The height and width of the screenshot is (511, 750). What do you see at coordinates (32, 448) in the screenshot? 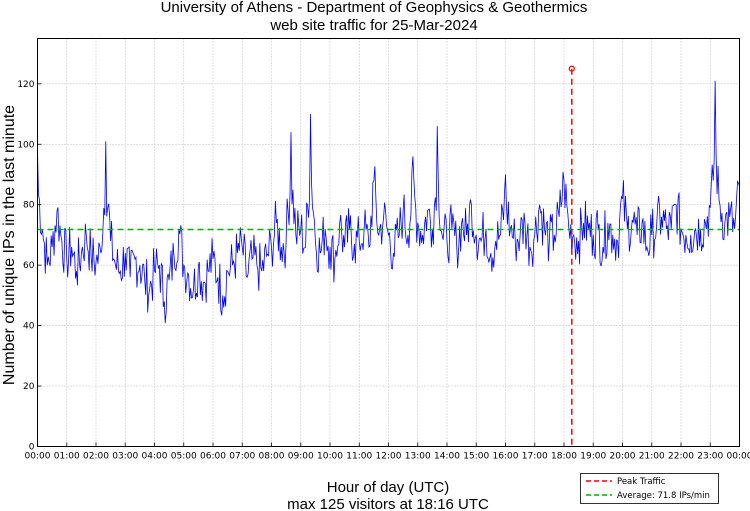
I see `y-tick-label: 0` at bounding box center [32, 448].